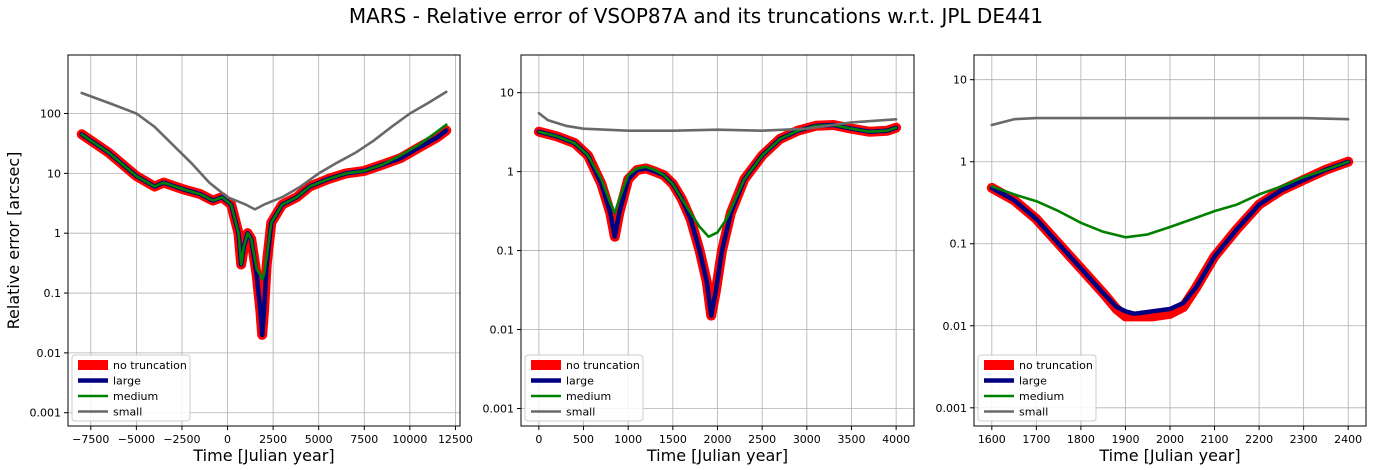  Describe the element at coordinates (992, 439) in the screenshot. I see `x-tick-label: 1600` at that location.